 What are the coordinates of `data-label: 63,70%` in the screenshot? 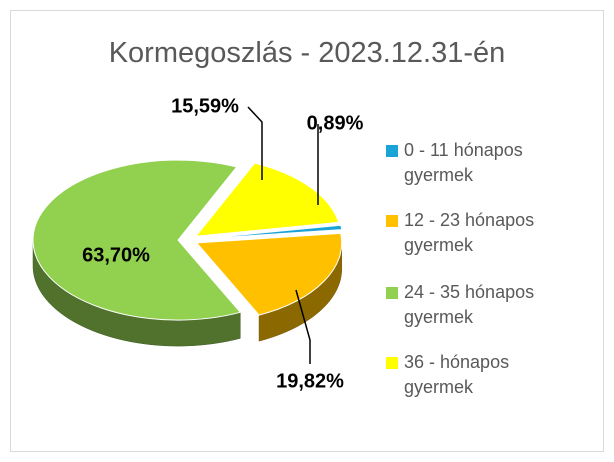 It's located at (116, 255).